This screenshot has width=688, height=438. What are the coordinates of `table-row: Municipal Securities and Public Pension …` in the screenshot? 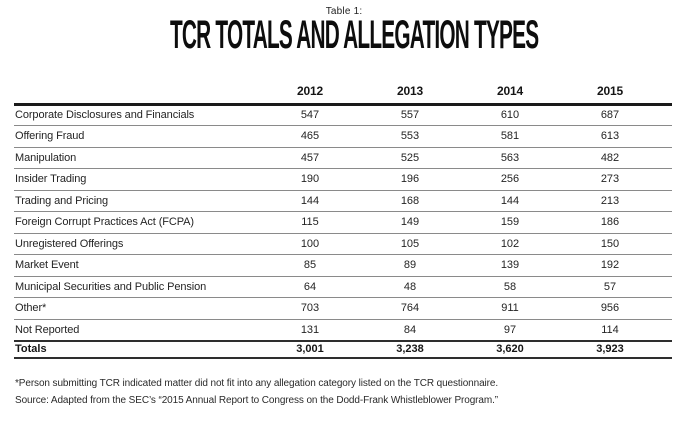 It's located at (343, 287).